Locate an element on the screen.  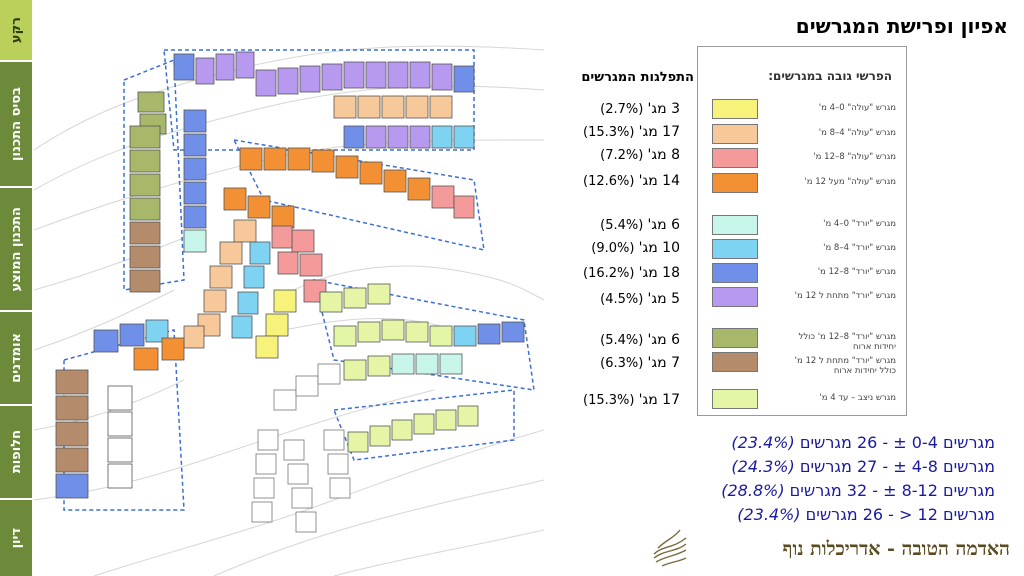
tab-label: אומדנים is located at coordinates (16, 358).